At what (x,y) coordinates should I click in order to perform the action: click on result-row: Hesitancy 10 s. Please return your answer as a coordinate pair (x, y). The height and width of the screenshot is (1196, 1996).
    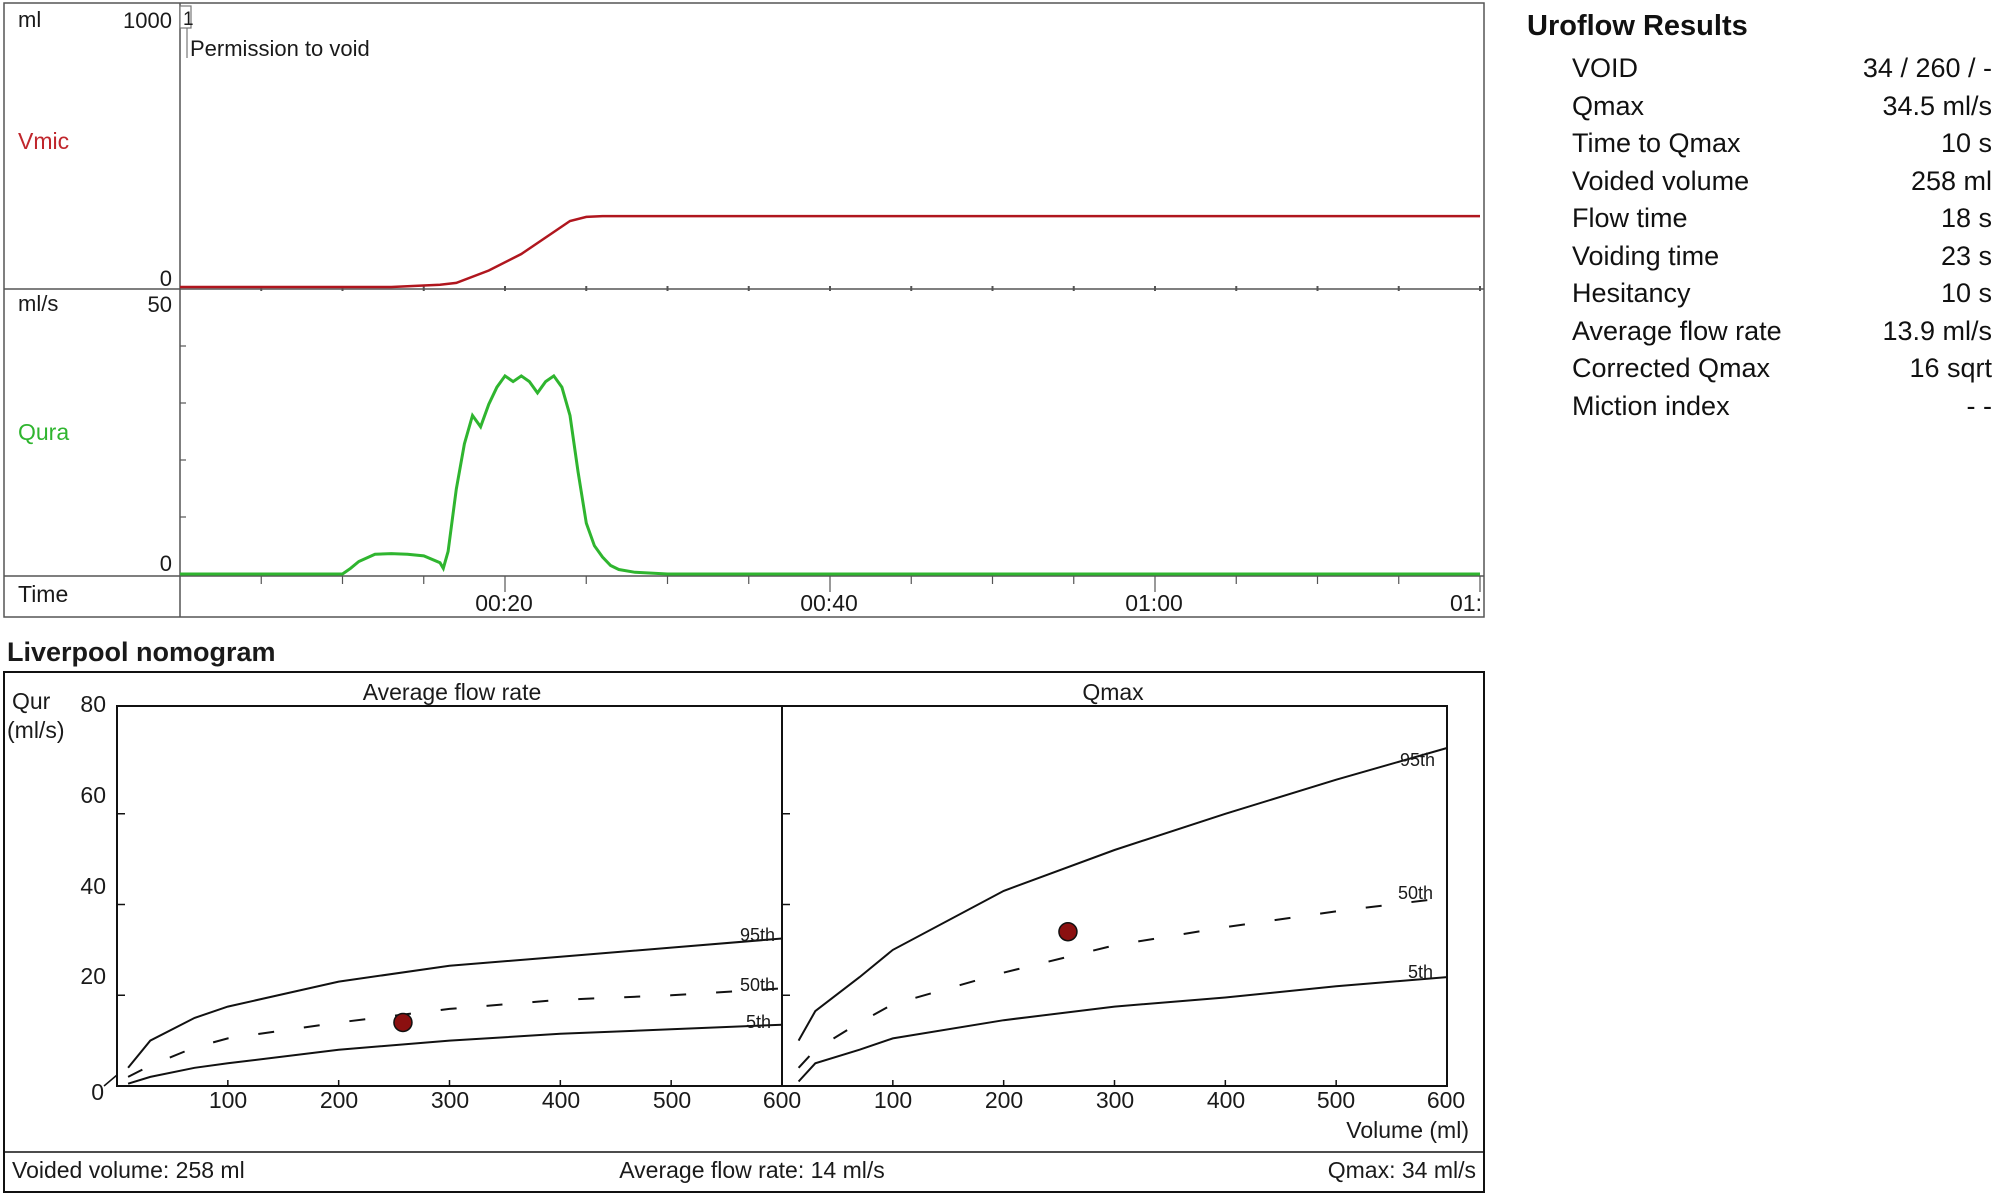
    Looking at the image, I should click on (1759, 297).